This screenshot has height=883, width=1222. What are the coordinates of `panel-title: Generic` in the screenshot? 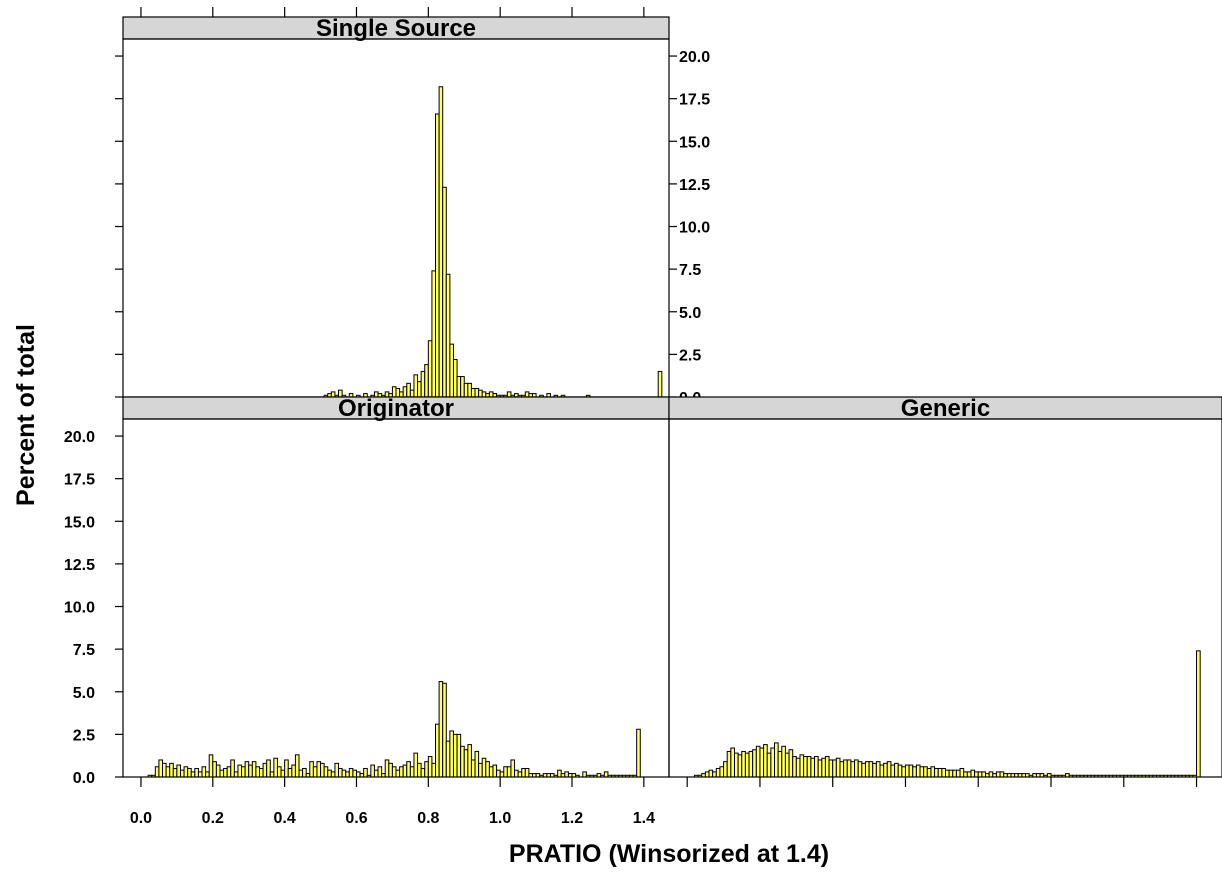 It's located at (945, 408).